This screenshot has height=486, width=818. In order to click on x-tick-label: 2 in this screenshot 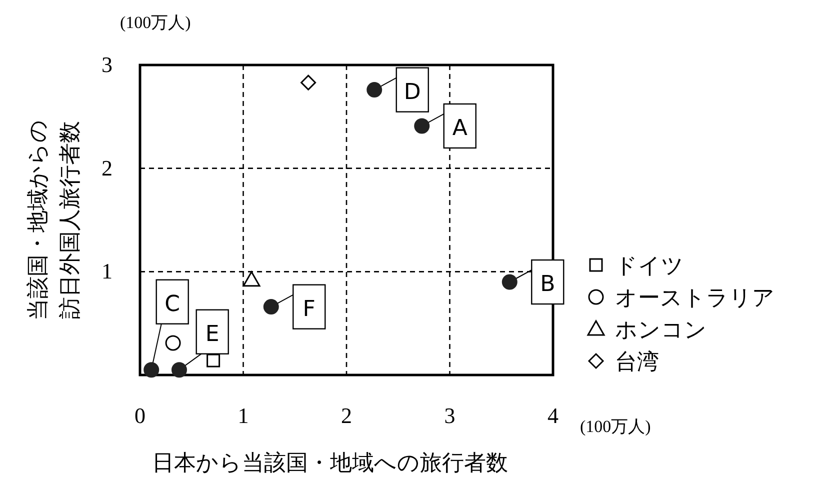, I will do `click(346, 415)`.